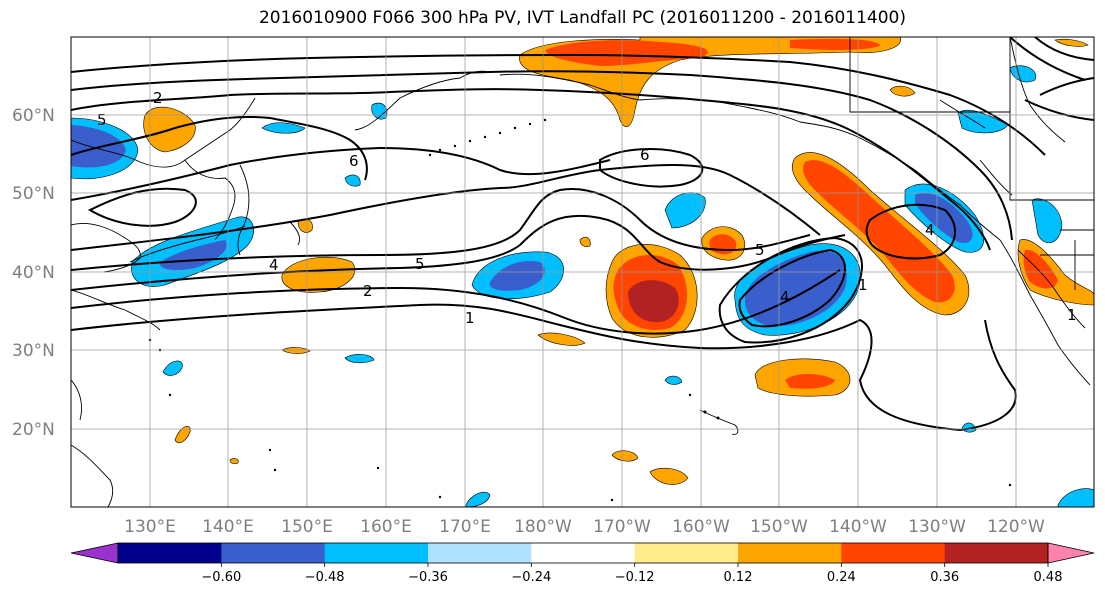 The width and height of the screenshot is (1105, 601). Describe the element at coordinates (543, 527) in the screenshot. I see `lon-label: 180°W` at that location.